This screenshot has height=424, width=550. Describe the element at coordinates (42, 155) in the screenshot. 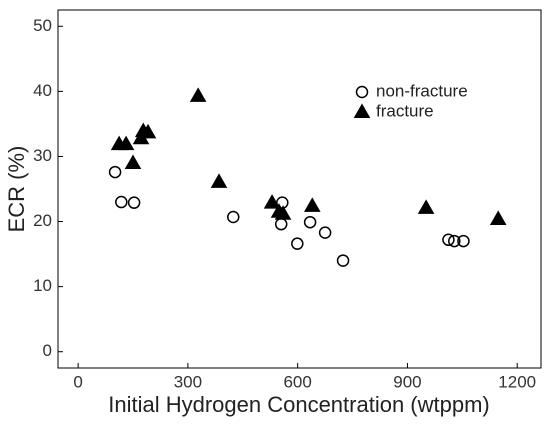

I see `y-tick-label: 30` at that location.